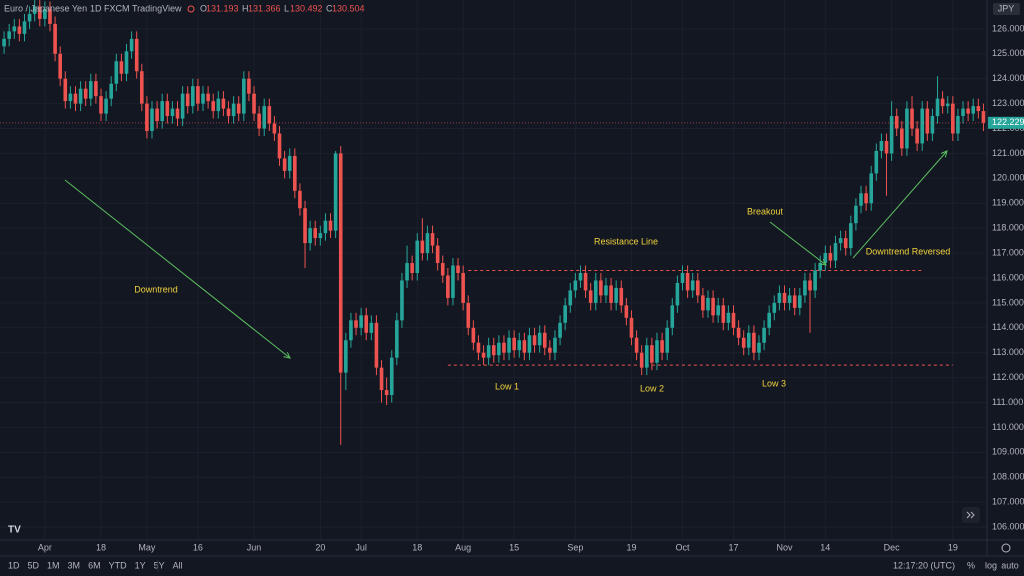 This screenshot has height=576, width=1024. What do you see at coordinates (320, 547) in the screenshot?
I see `x-tick-label: 20` at bounding box center [320, 547].